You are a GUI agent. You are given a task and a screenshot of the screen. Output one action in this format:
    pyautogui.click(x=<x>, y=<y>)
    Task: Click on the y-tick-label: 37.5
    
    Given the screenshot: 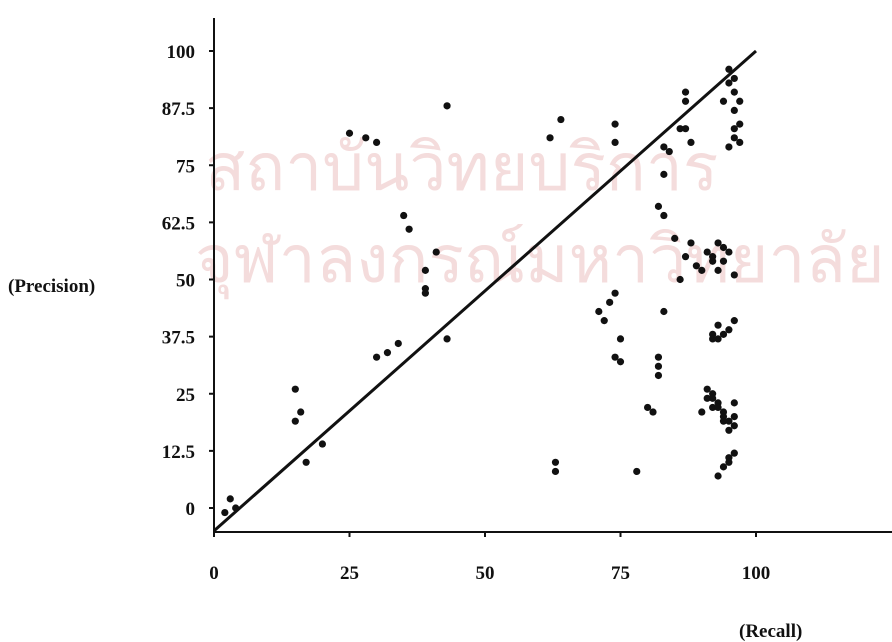 What is the action you would take?
    pyautogui.click(x=178, y=338)
    